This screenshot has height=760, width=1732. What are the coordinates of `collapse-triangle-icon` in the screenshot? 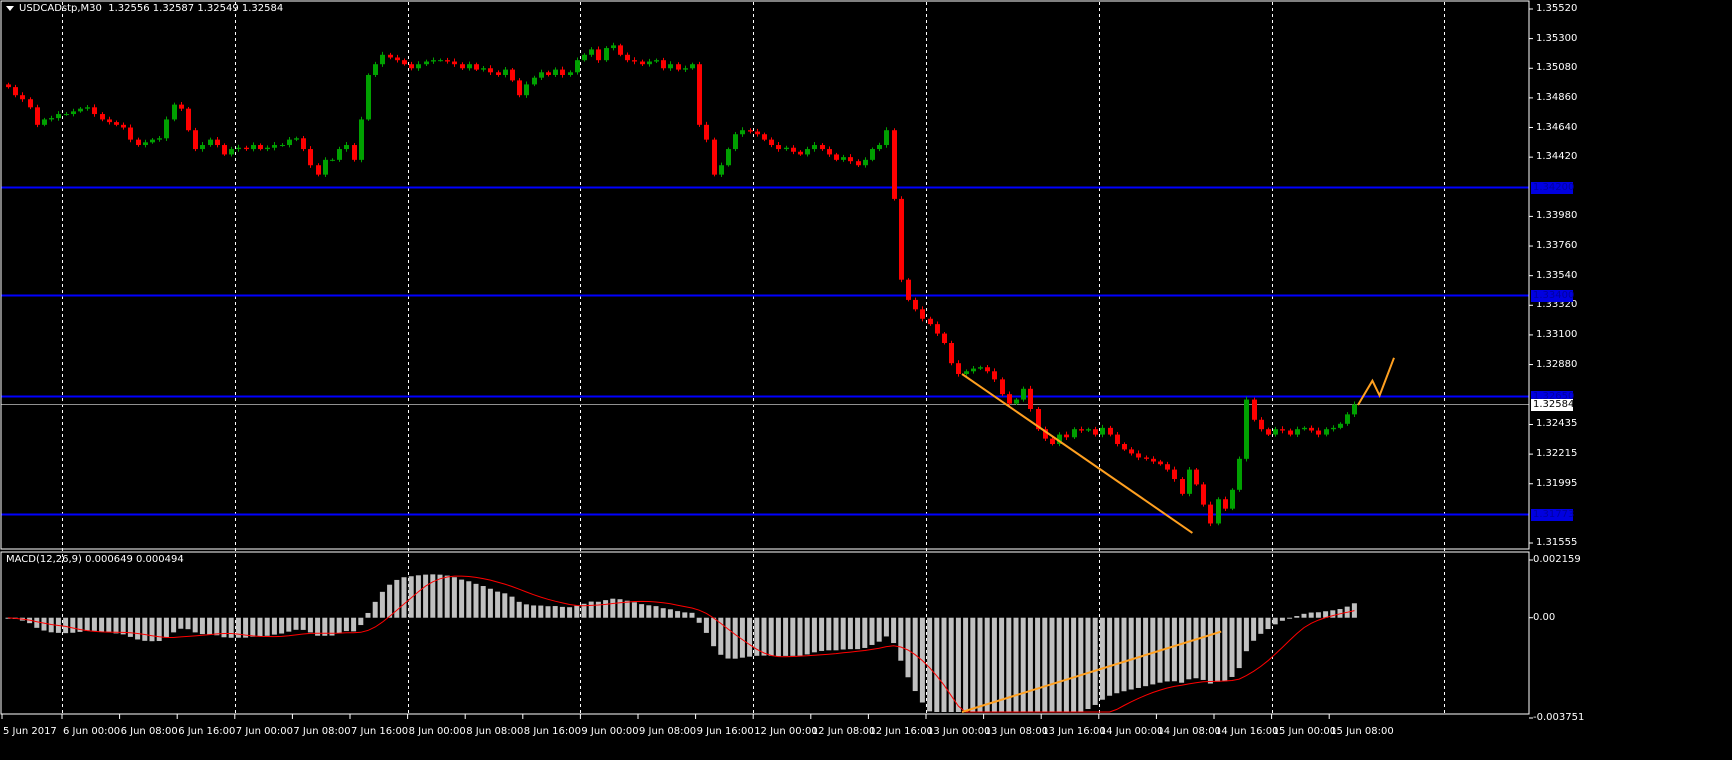 It's located at (10, 8).